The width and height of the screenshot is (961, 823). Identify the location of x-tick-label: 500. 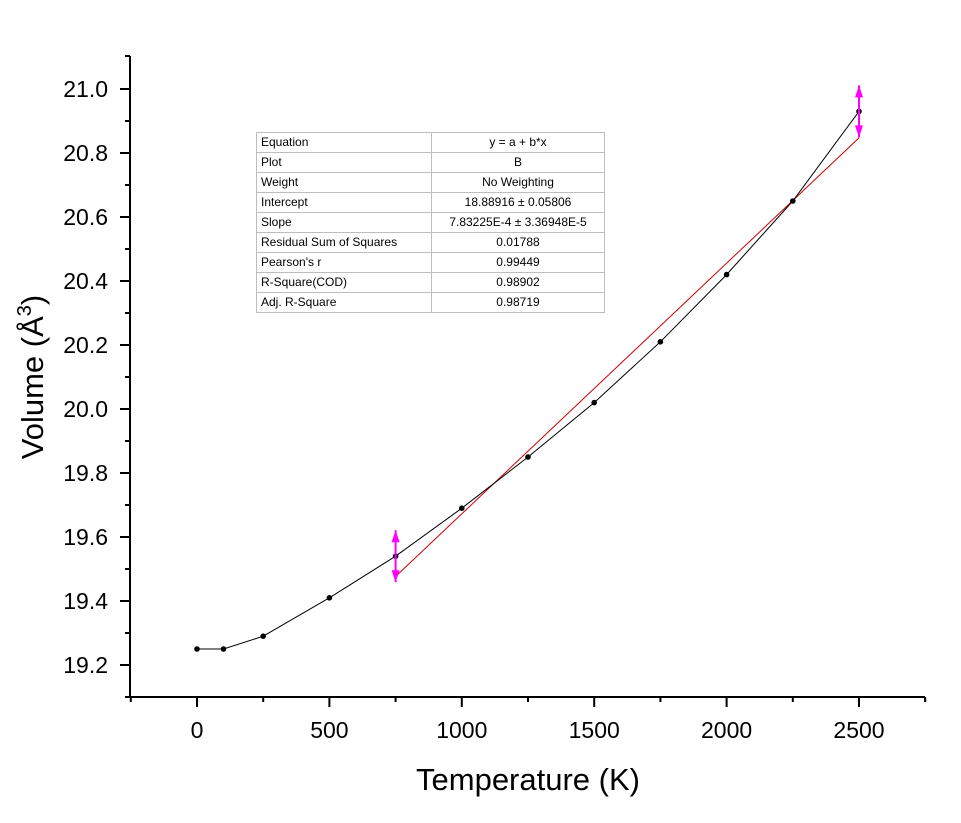
(329, 730).